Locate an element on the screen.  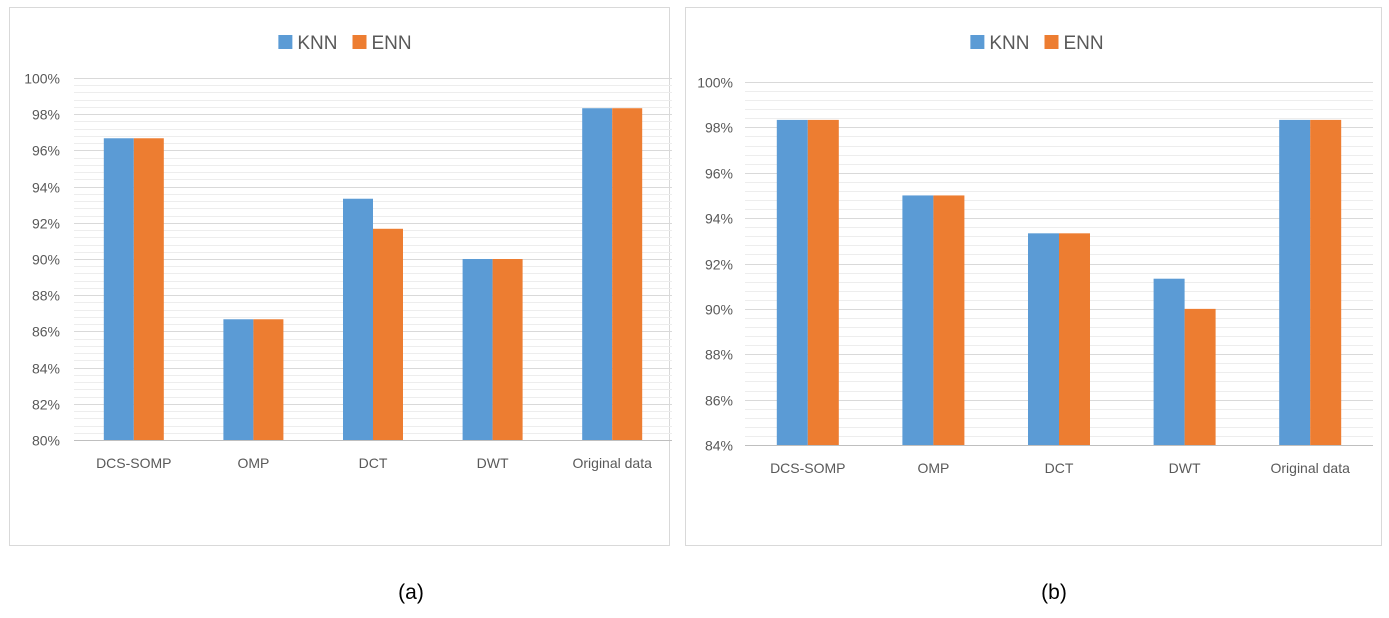
caption-a: (a) is located at coordinates (411, 592).